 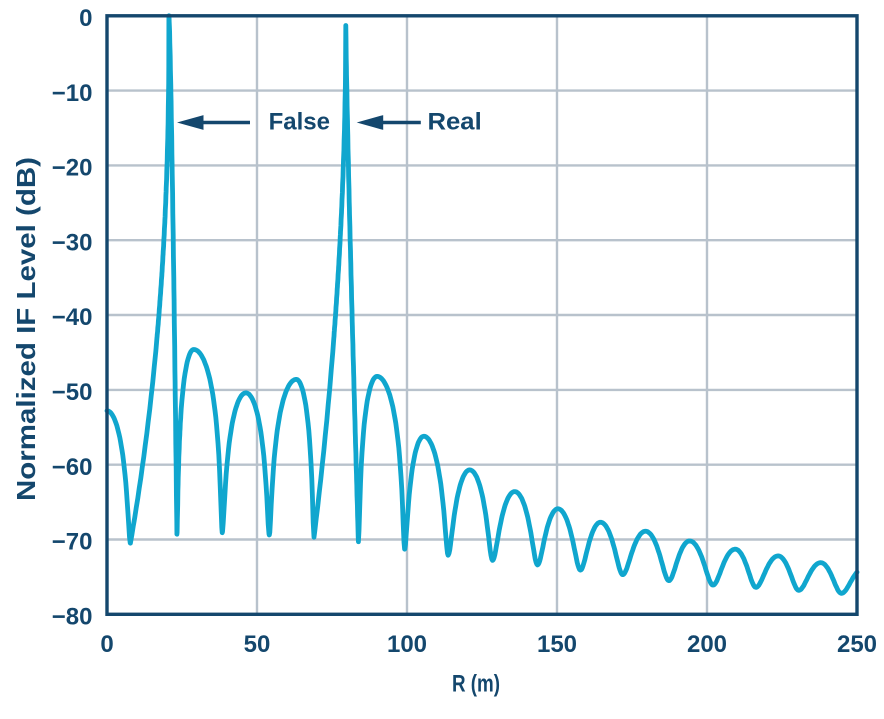 What do you see at coordinates (257, 644) in the screenshot?
I see `svg-text: 50` at bounding box center [257, 644].